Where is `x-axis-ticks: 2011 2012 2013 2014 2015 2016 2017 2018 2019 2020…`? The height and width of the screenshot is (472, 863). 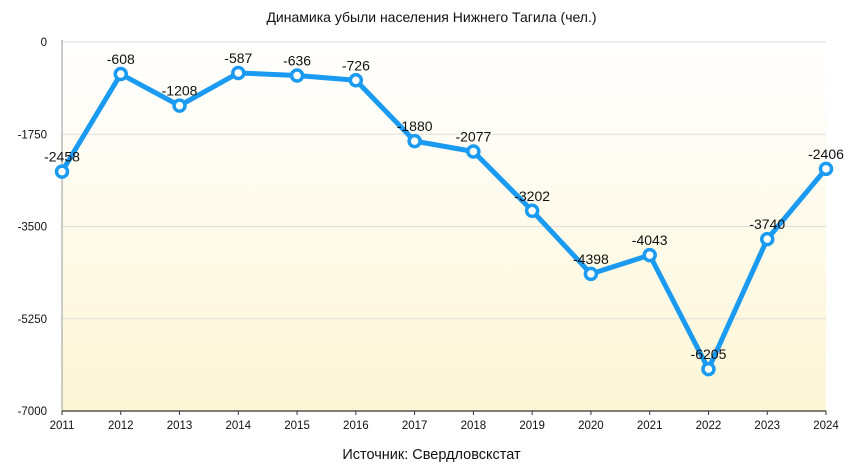
x-axis-ticks: 2011 2012 2013 2014 2015 2016 2017 2018 2019 2020… is located at coordinates (444, 421).